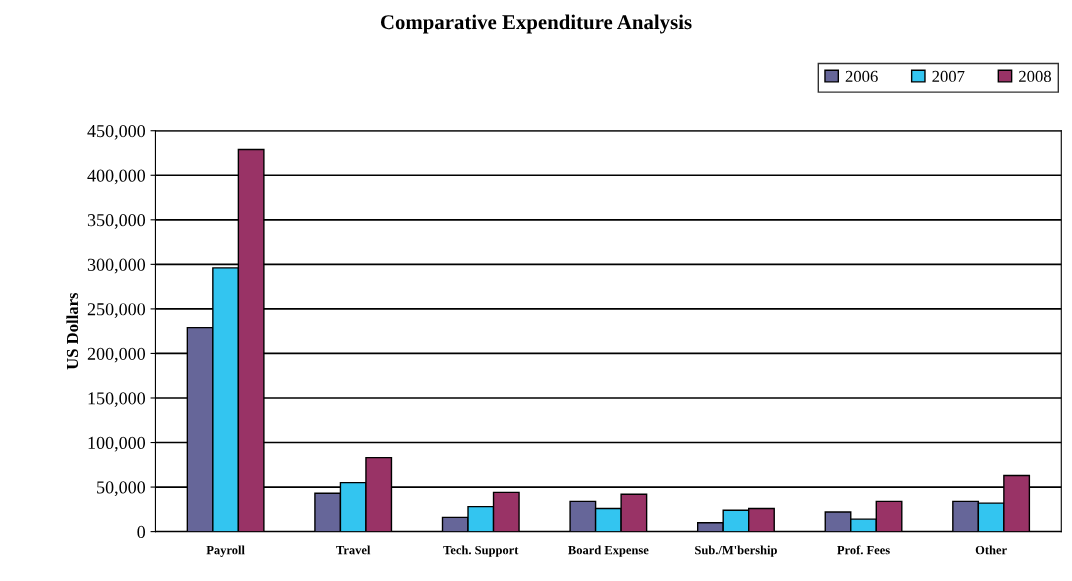  Describe the element at coordinates (116, 132) in the screenshot. I see `y-tick-label: 450,000` at that location.